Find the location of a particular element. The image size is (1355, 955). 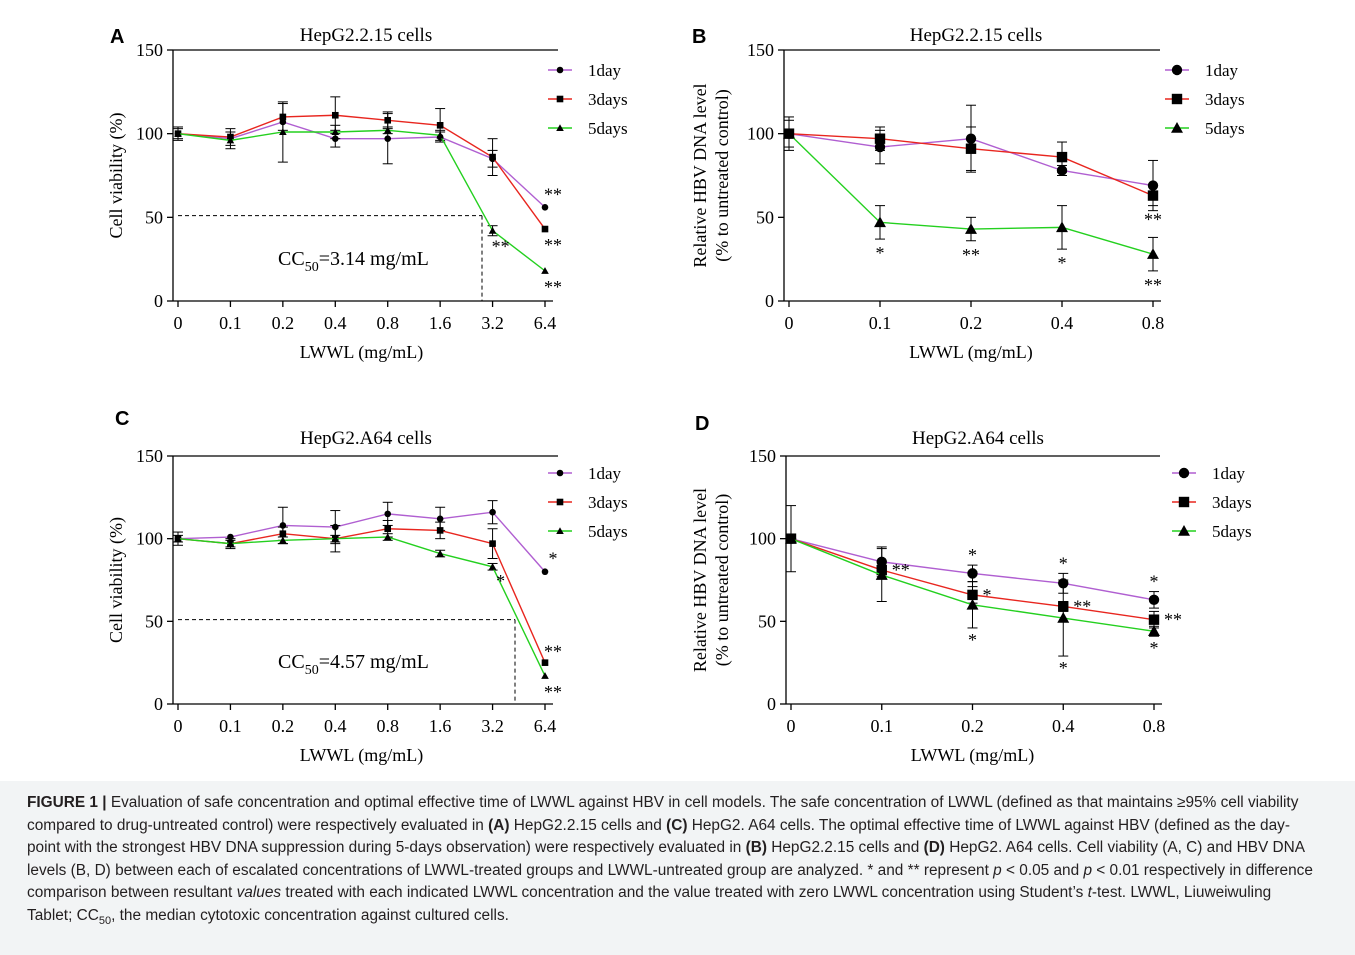

cc50-label-sub: 50 is located at coordinates (312, 670).